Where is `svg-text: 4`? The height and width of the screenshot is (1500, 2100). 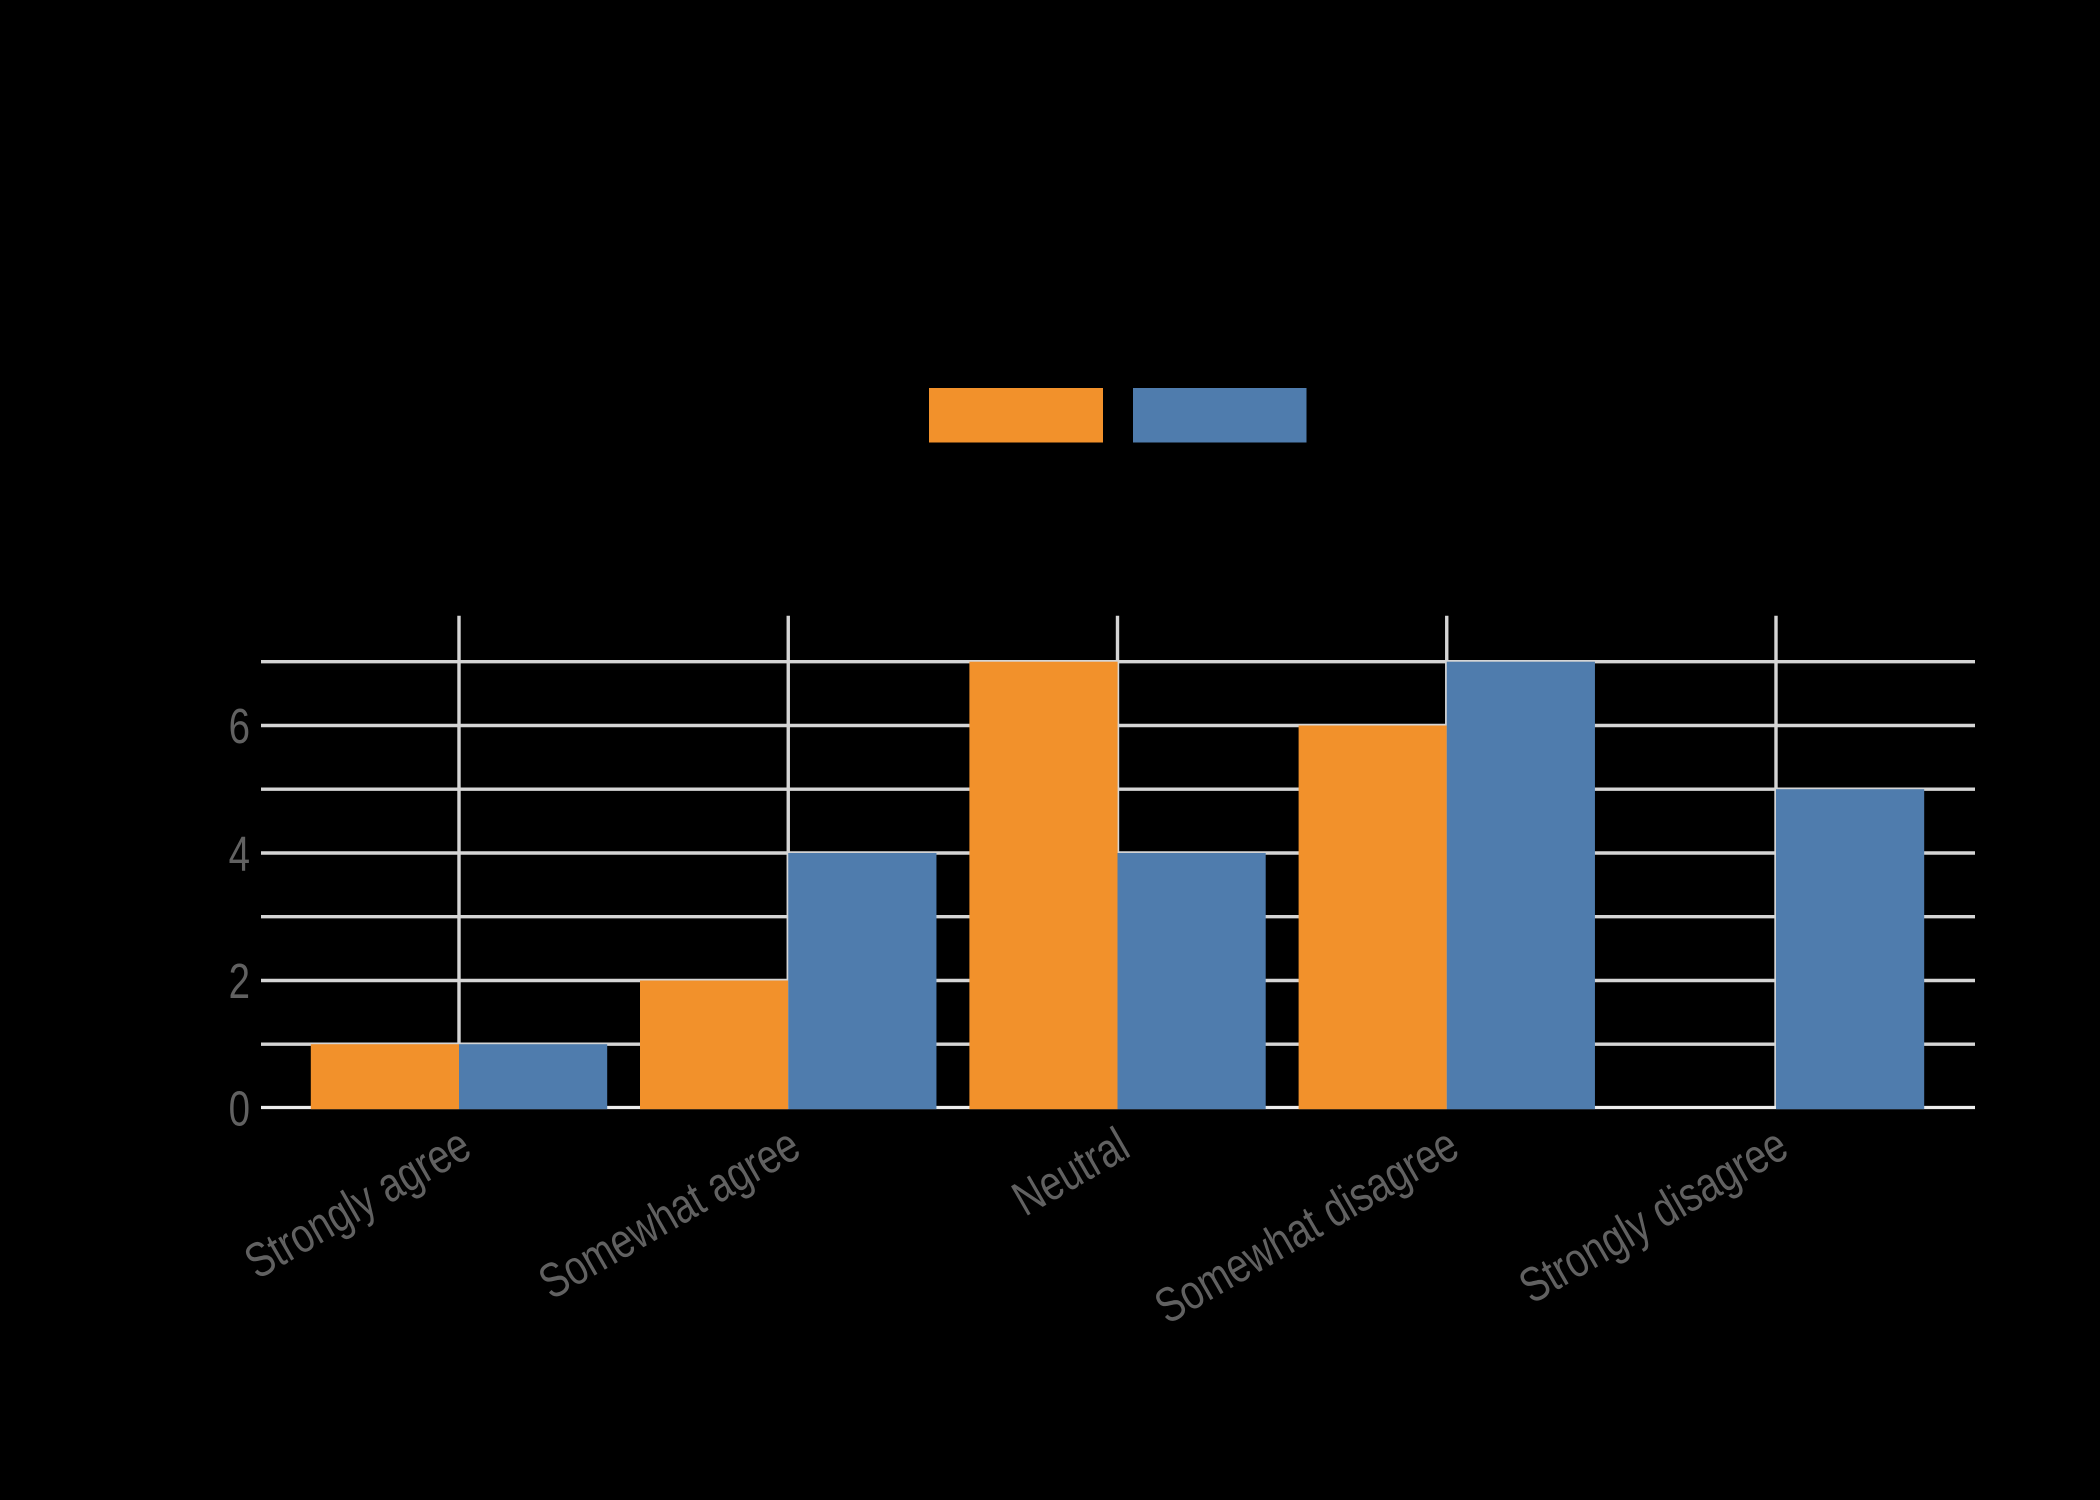 svg-text: 4 is located at coordinates (239, 854).